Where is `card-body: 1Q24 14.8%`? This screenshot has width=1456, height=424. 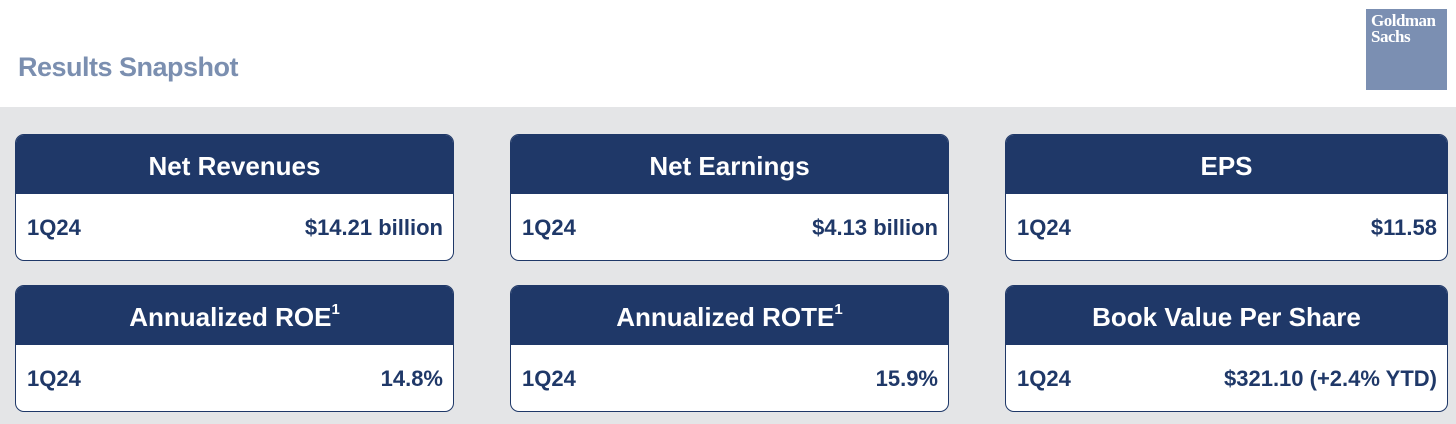 card-body: 1Q24 14.8% is located at coordinates (234, 378).